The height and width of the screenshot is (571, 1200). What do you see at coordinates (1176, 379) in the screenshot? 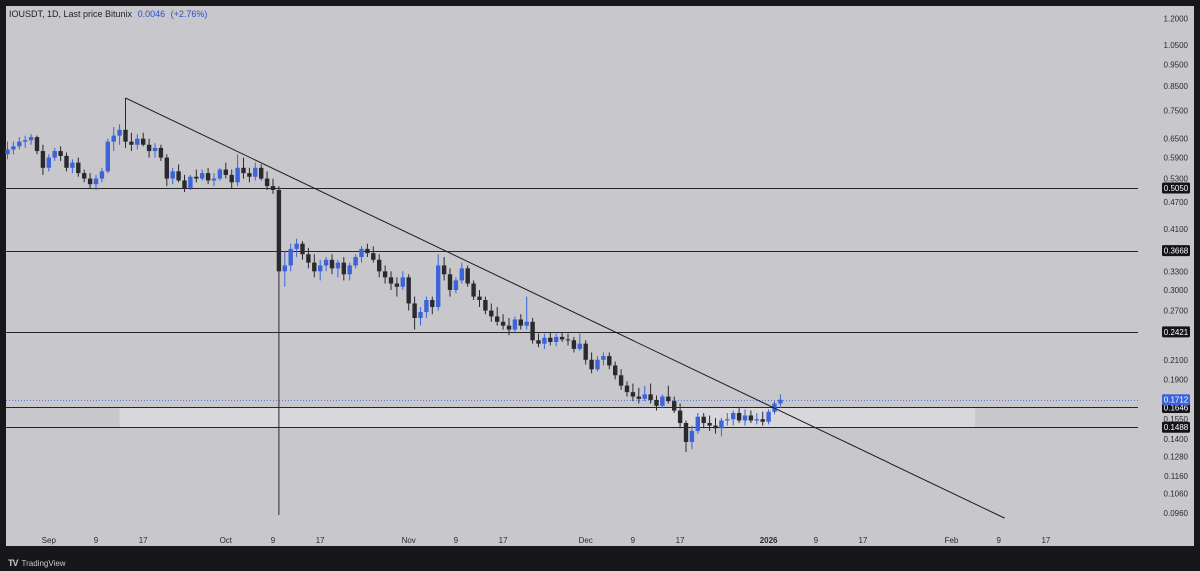
I see `price-tick-label: 0.1900` at bounding box center [1176, 379].